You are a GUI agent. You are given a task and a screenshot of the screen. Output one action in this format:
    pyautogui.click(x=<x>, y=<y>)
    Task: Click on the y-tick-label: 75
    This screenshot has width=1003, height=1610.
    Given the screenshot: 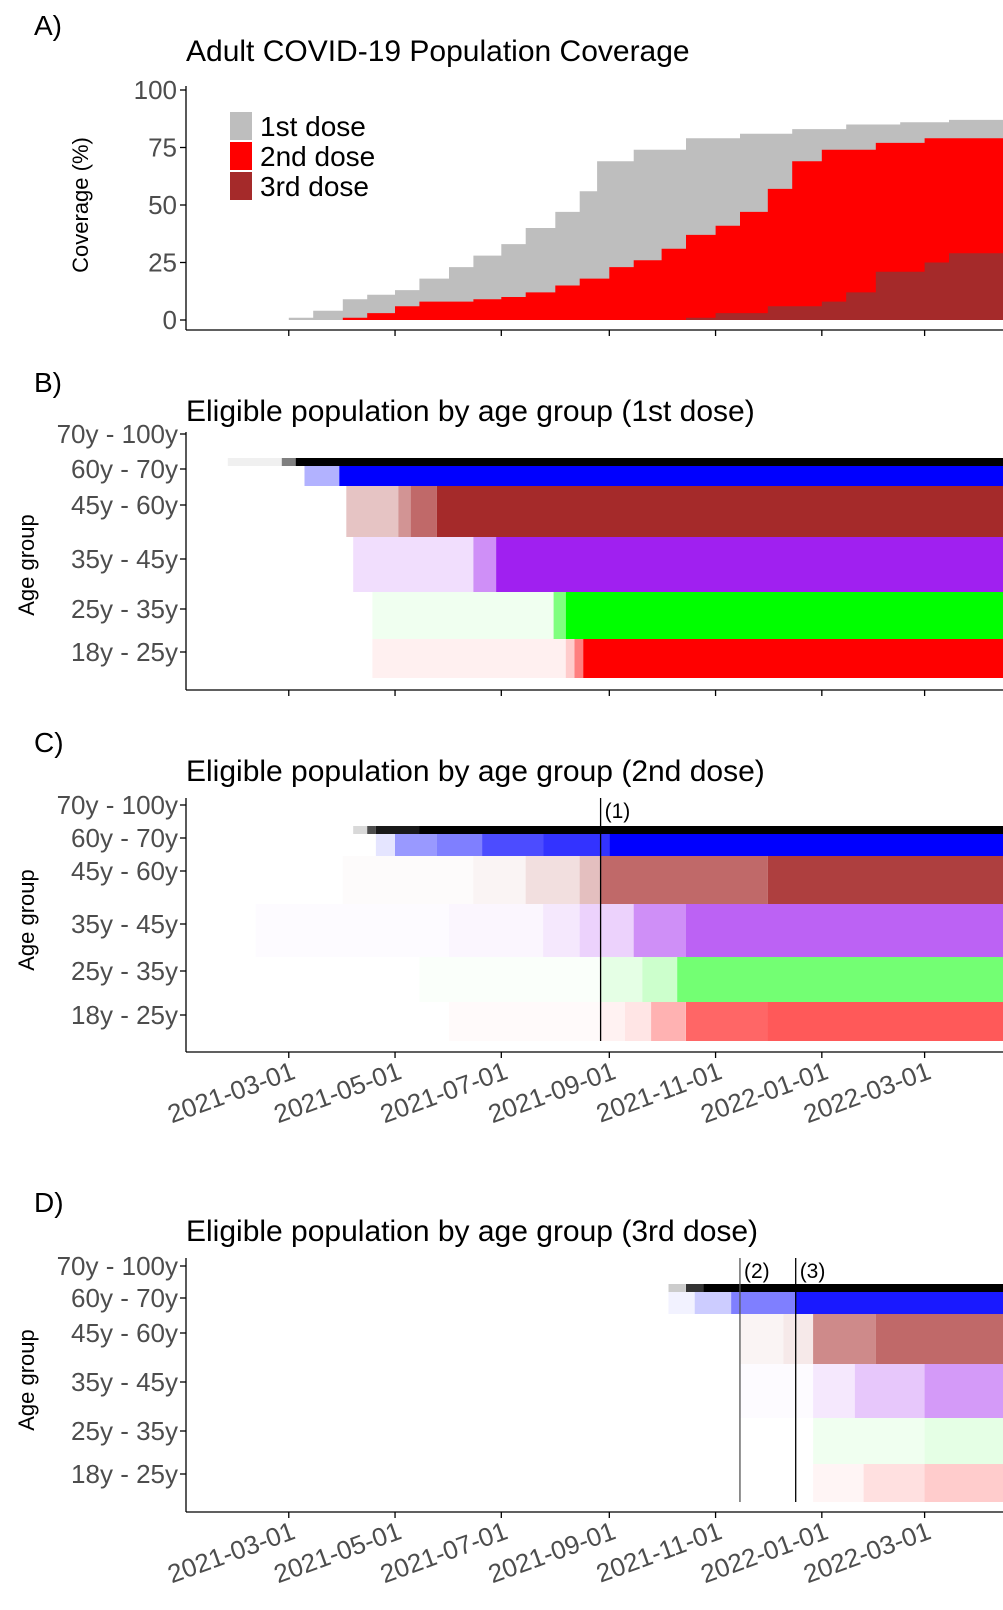 What is the action you would take?
    pyautogui.click(x=162, y=148)
    